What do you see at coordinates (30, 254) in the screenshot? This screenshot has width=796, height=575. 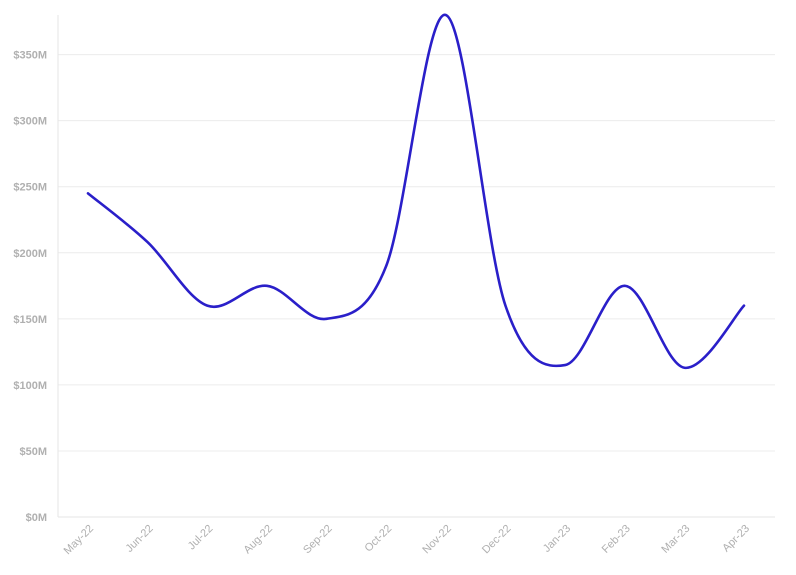 I see `y-tick-label: $200M` at bounding box center [30, 254].